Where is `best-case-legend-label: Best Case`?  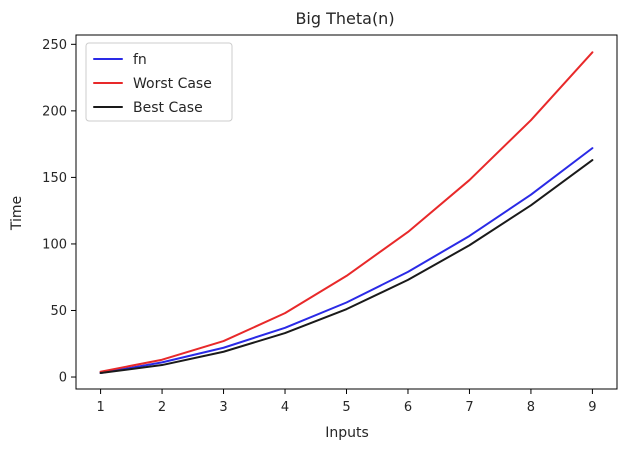 best-case-legend-label: Best Case is located at coordinates (168, 108).